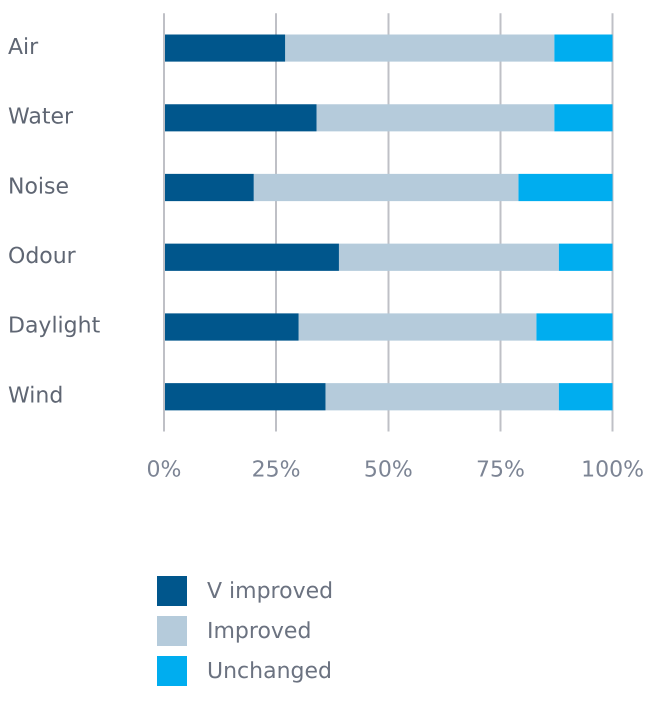 The height and width of the screenshot is (706, 670). I want to click on y-tick-label: Noise, so click(39, 187).